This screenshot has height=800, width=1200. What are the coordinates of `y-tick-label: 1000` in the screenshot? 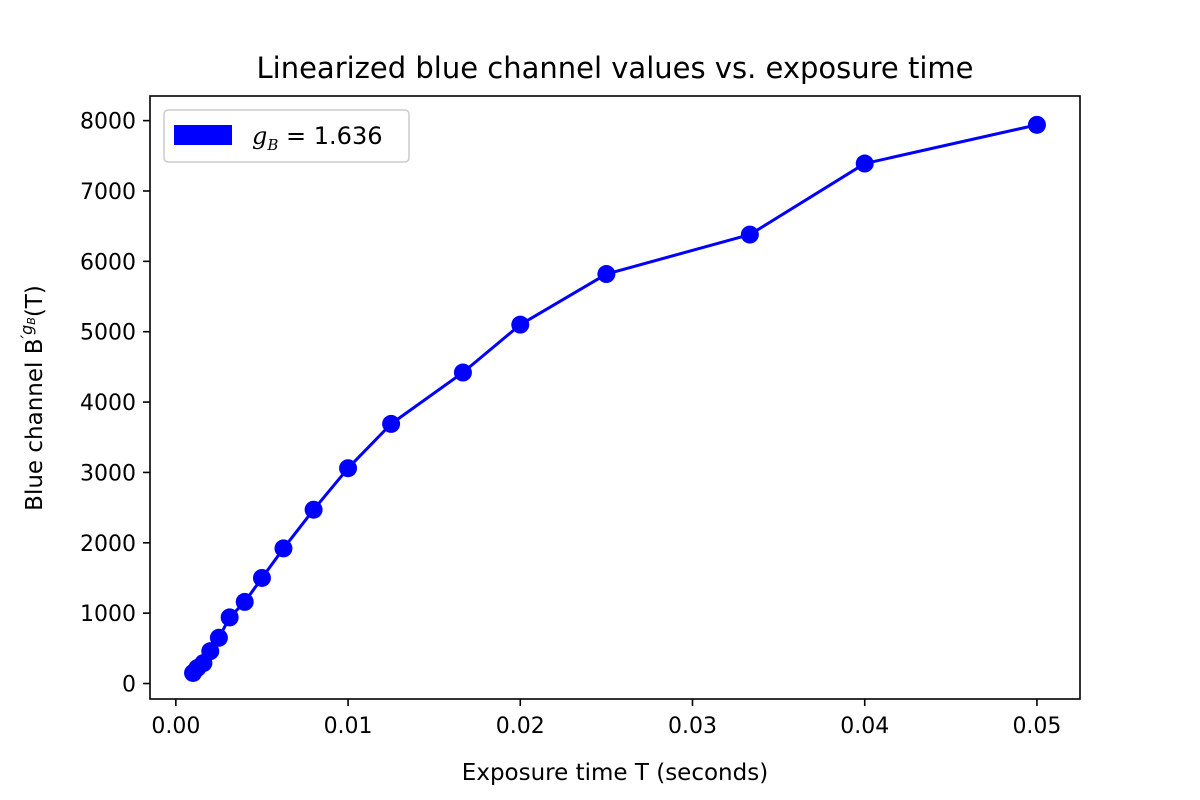 It's located at (108, 614).